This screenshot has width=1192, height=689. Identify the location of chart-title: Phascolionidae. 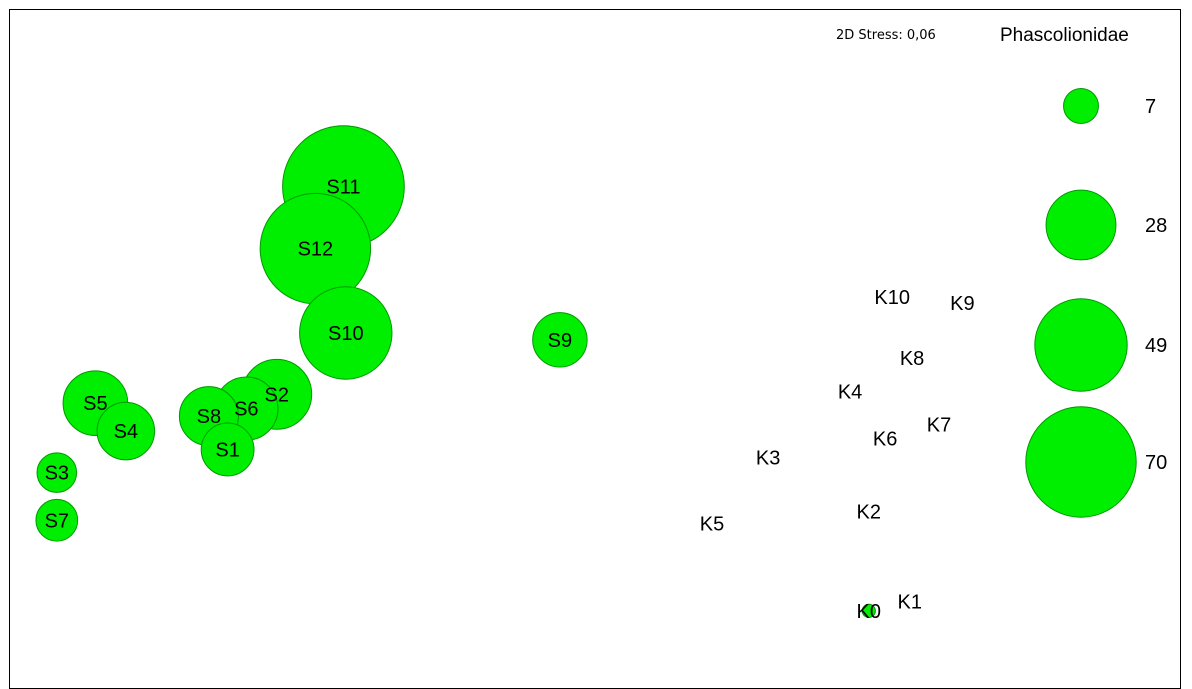
(1064, 35).